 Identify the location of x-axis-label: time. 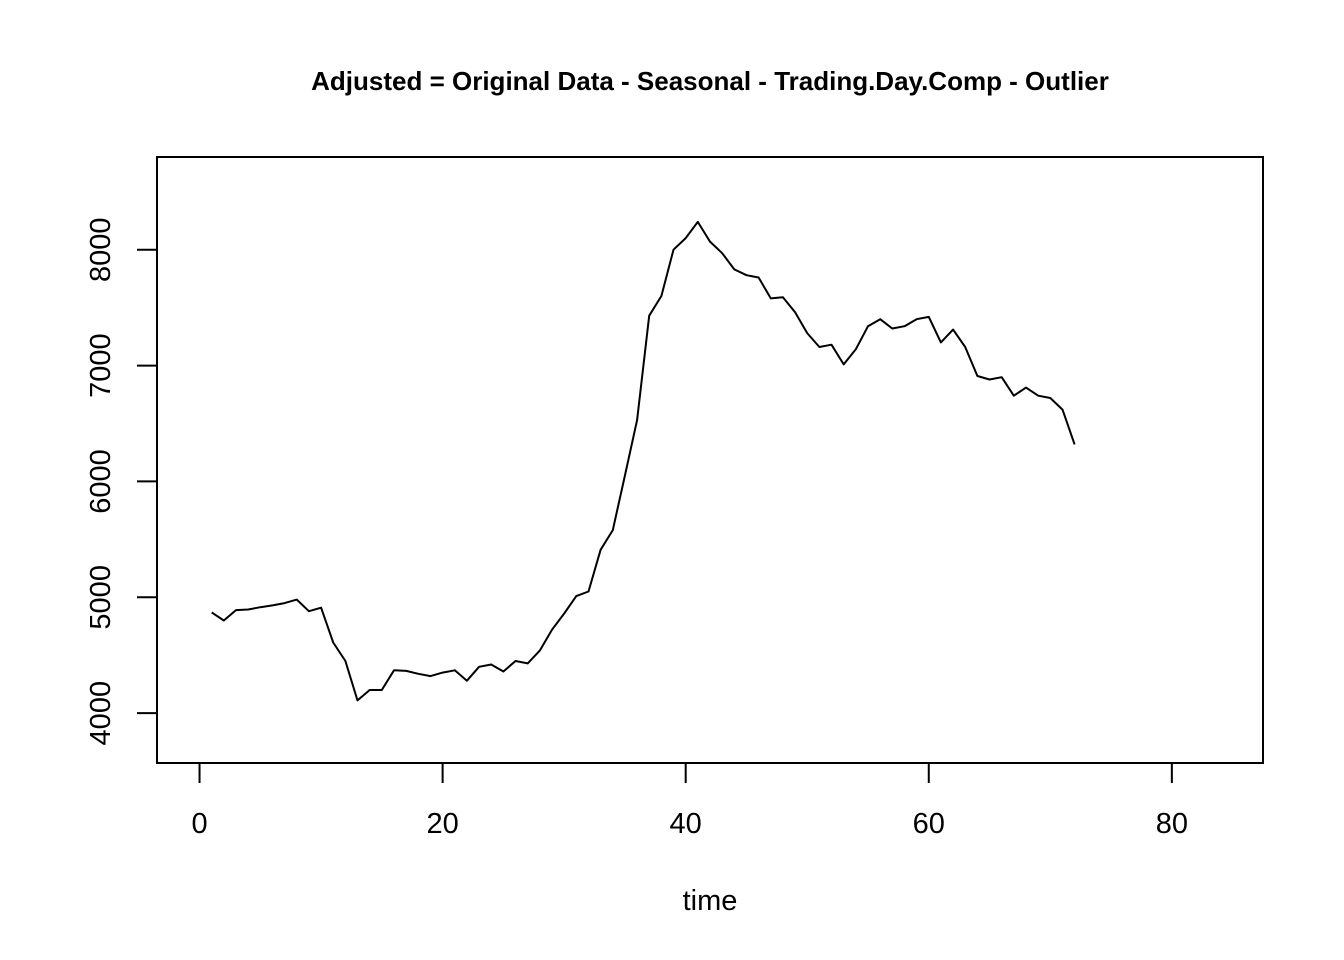
(710, 901).